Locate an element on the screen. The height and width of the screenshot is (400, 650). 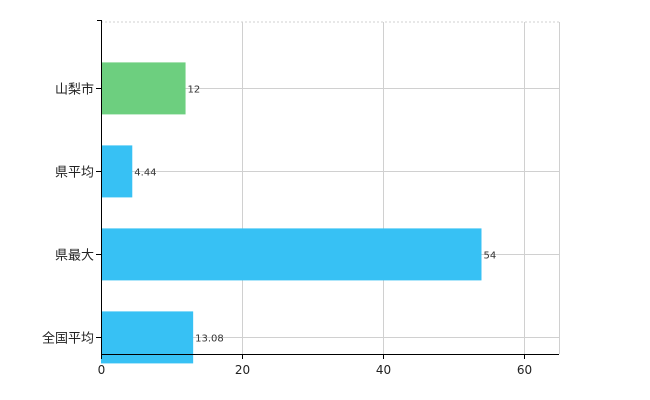
category-label: 全国平均 is located at coordinates (68, 339).